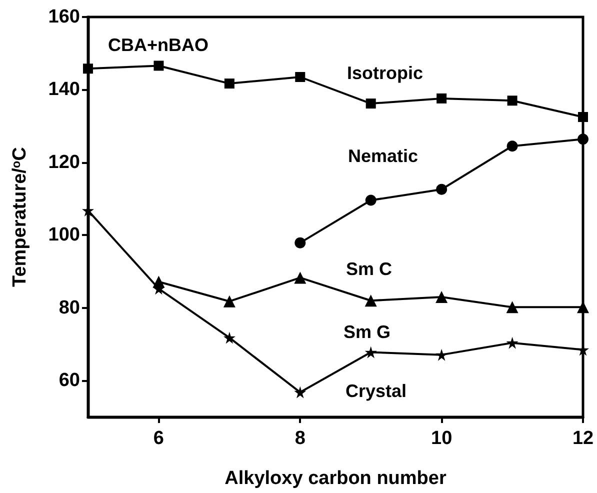 Image resolution: width=597 pixels, height=493 pixels. I want to click on y-axis-title: Temperature/oC, so click(19, 217).